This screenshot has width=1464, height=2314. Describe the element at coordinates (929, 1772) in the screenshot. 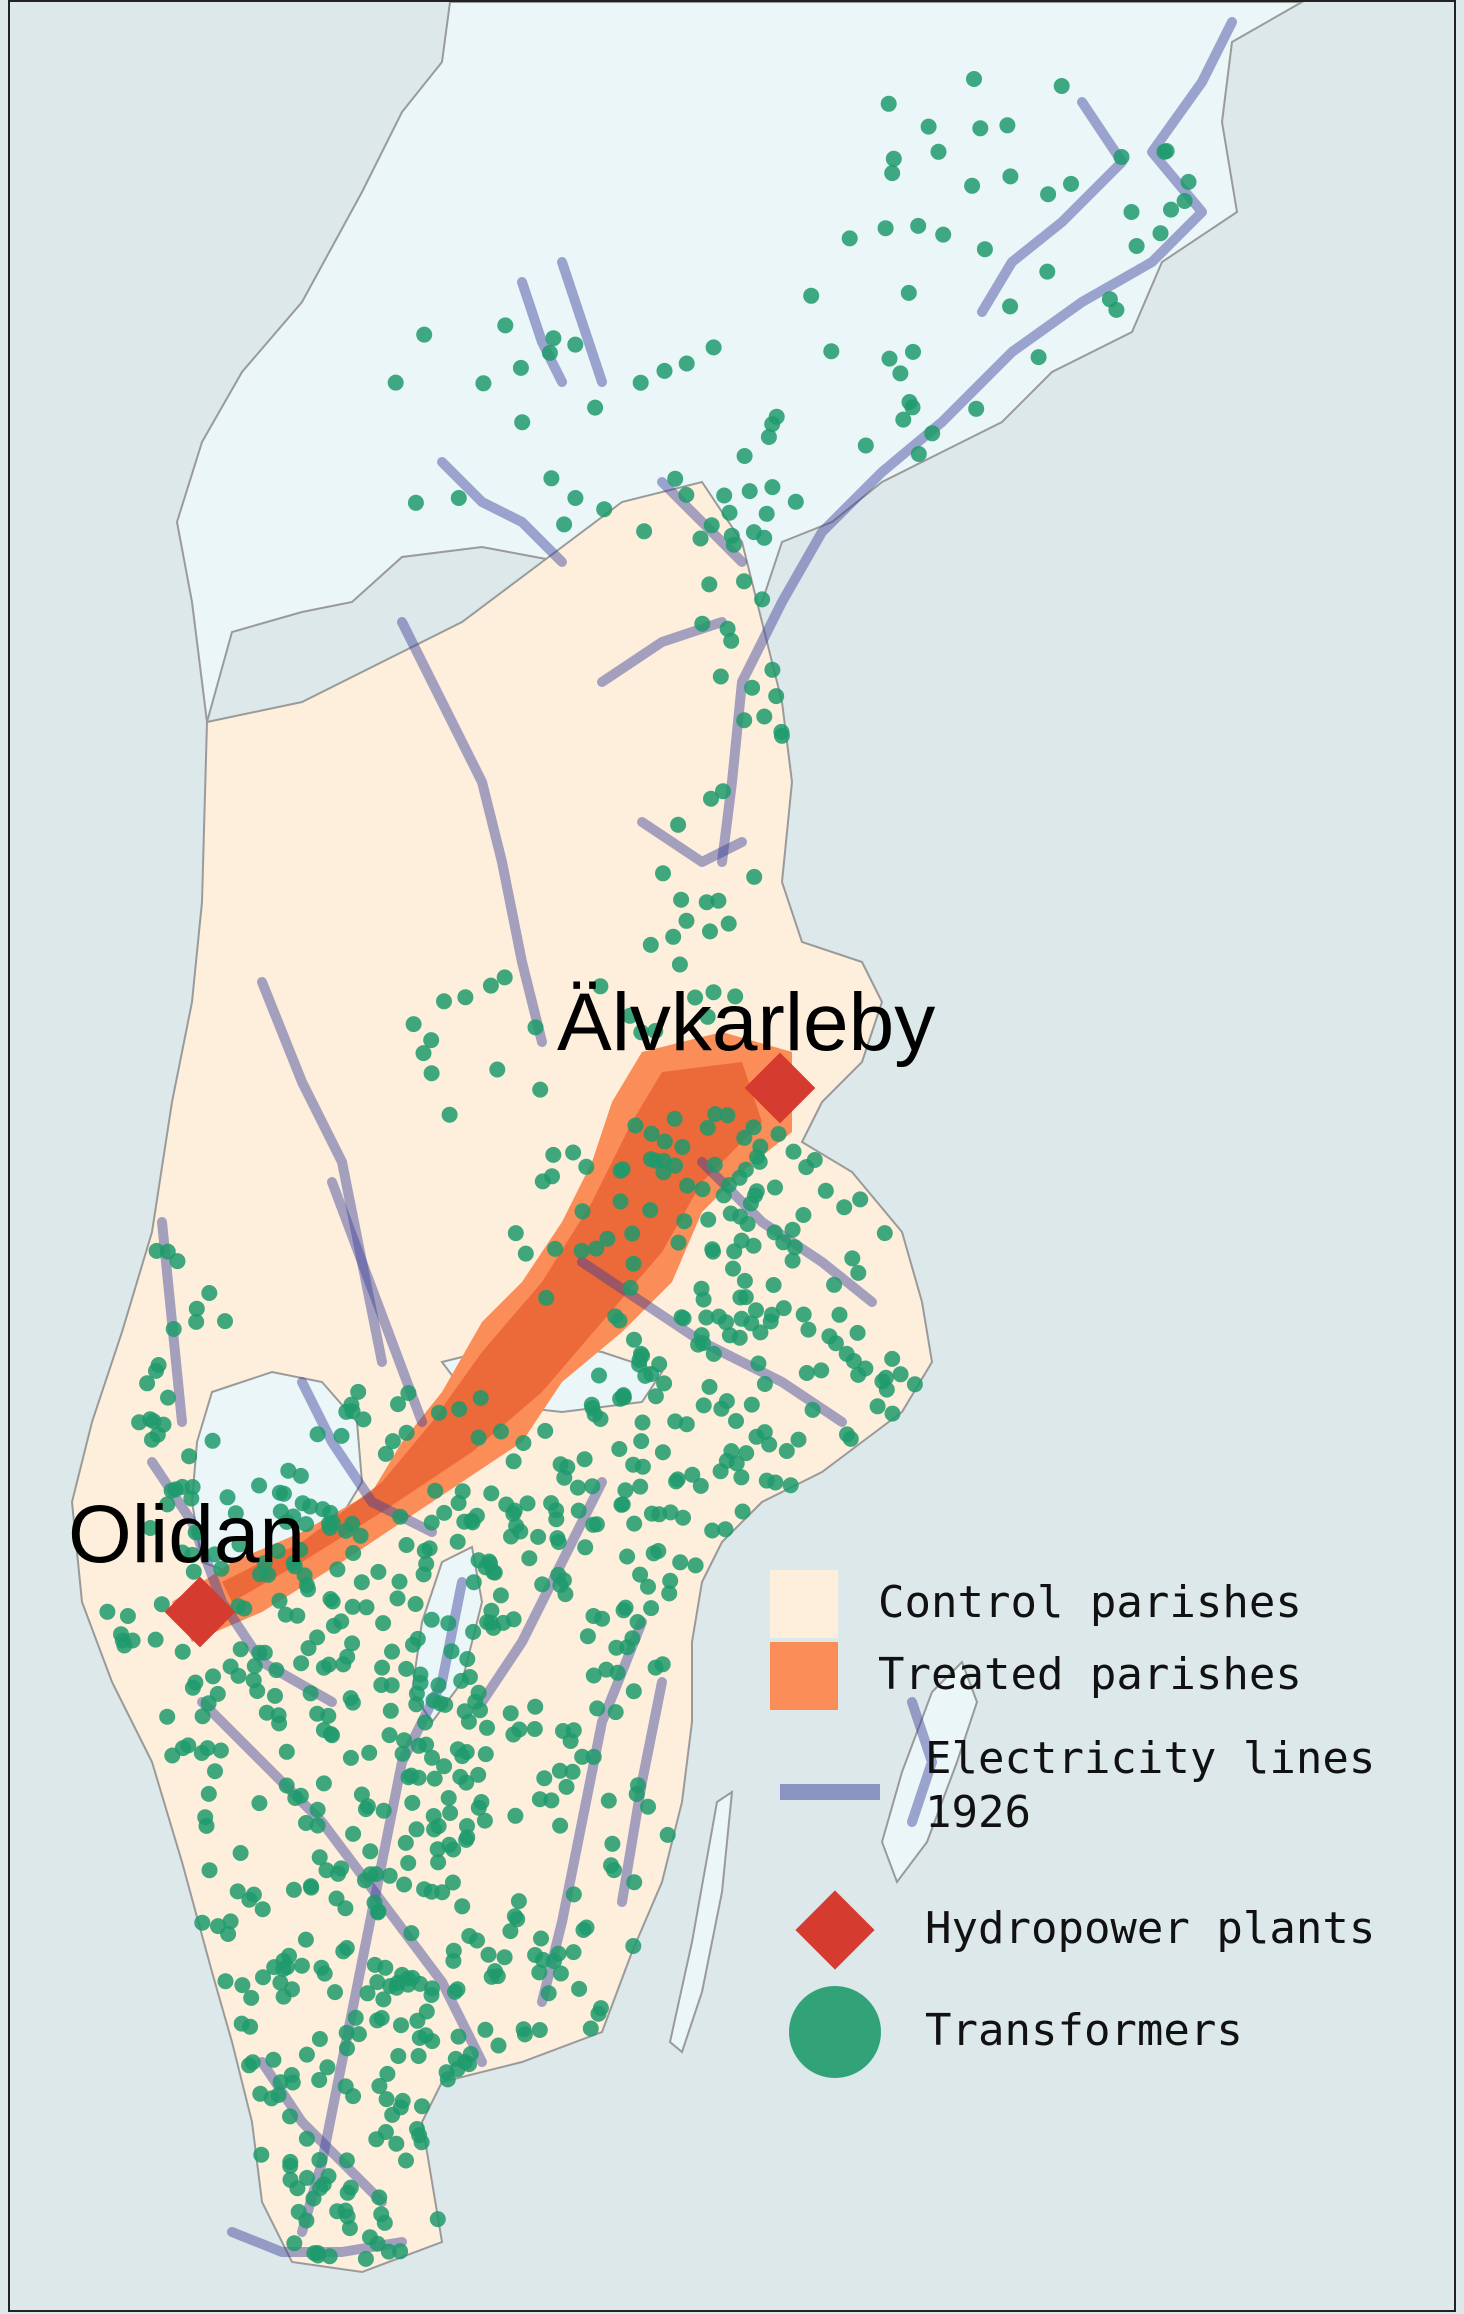

I see `gotland-island` at that location.